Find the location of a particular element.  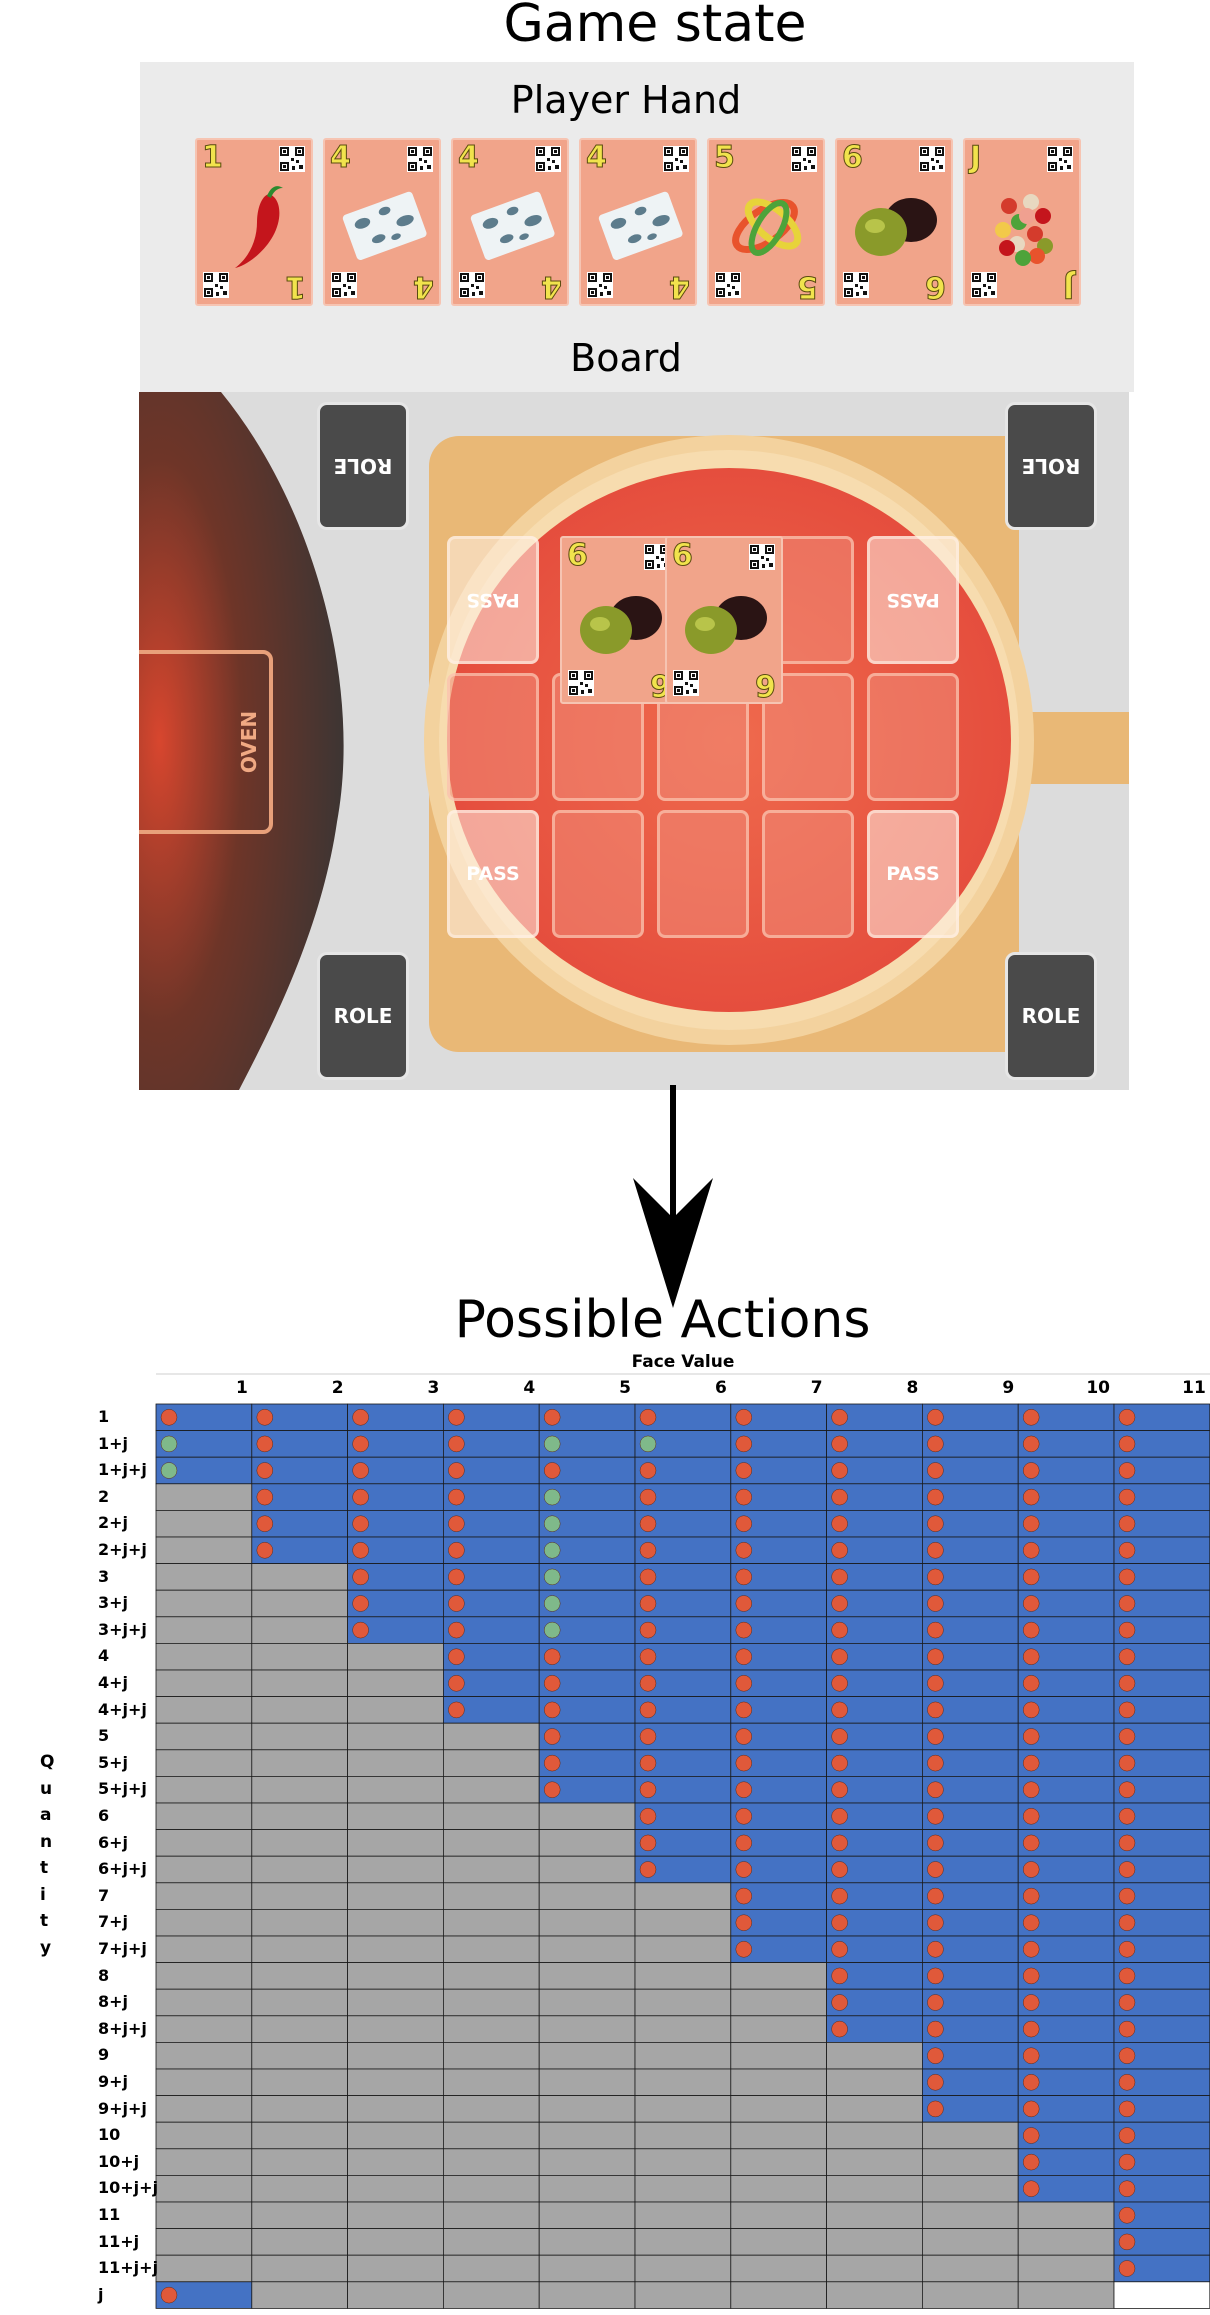

pass-slot-bottom-left: PASS is located at coordinates (493, 874).